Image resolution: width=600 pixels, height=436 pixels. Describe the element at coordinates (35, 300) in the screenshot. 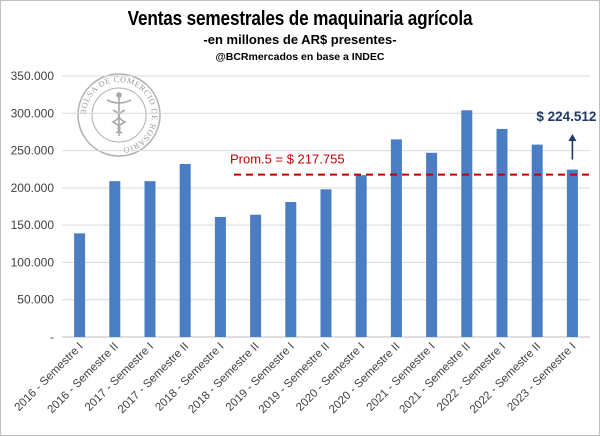

I see `y-tick-label: 50.000` at that location.